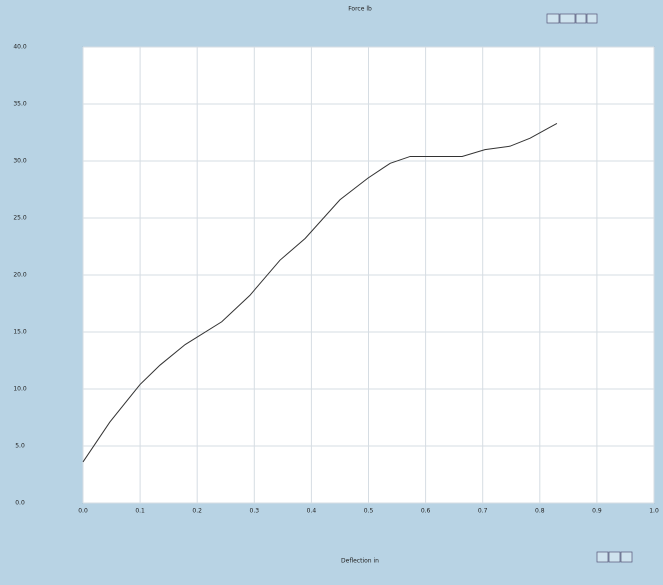 This screenshot has height=585, width=663. What do you see at coordinates (83, 511) in the screenshot?
I see `x-tick-label: 0.0` at bounding box center [83, 511].